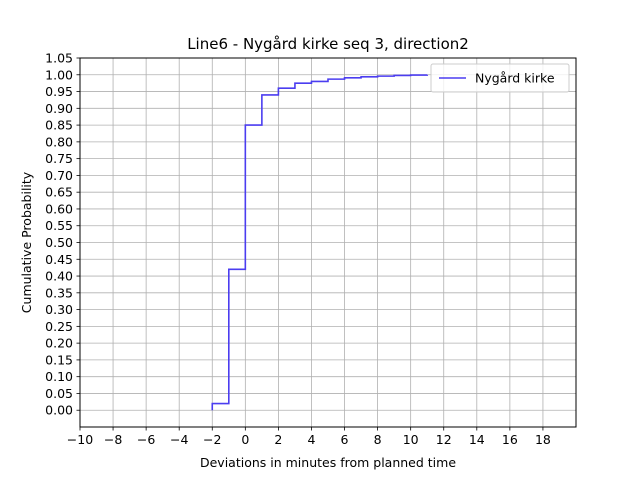  I want to click on x-axis-title: Deviations in minutes from planned time, so click(328, 462).